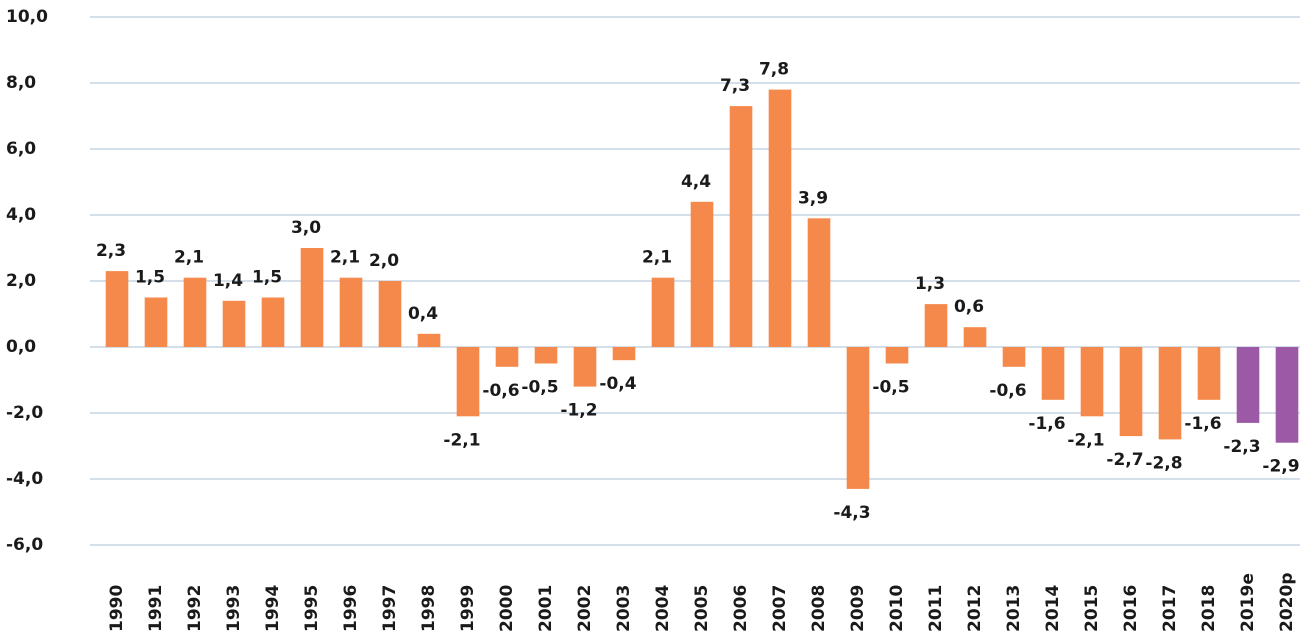  What do you see at coordinates (273, 608) in the screenshot?
I see `x-tick-label: 1994` at bounding box center [273, 608].